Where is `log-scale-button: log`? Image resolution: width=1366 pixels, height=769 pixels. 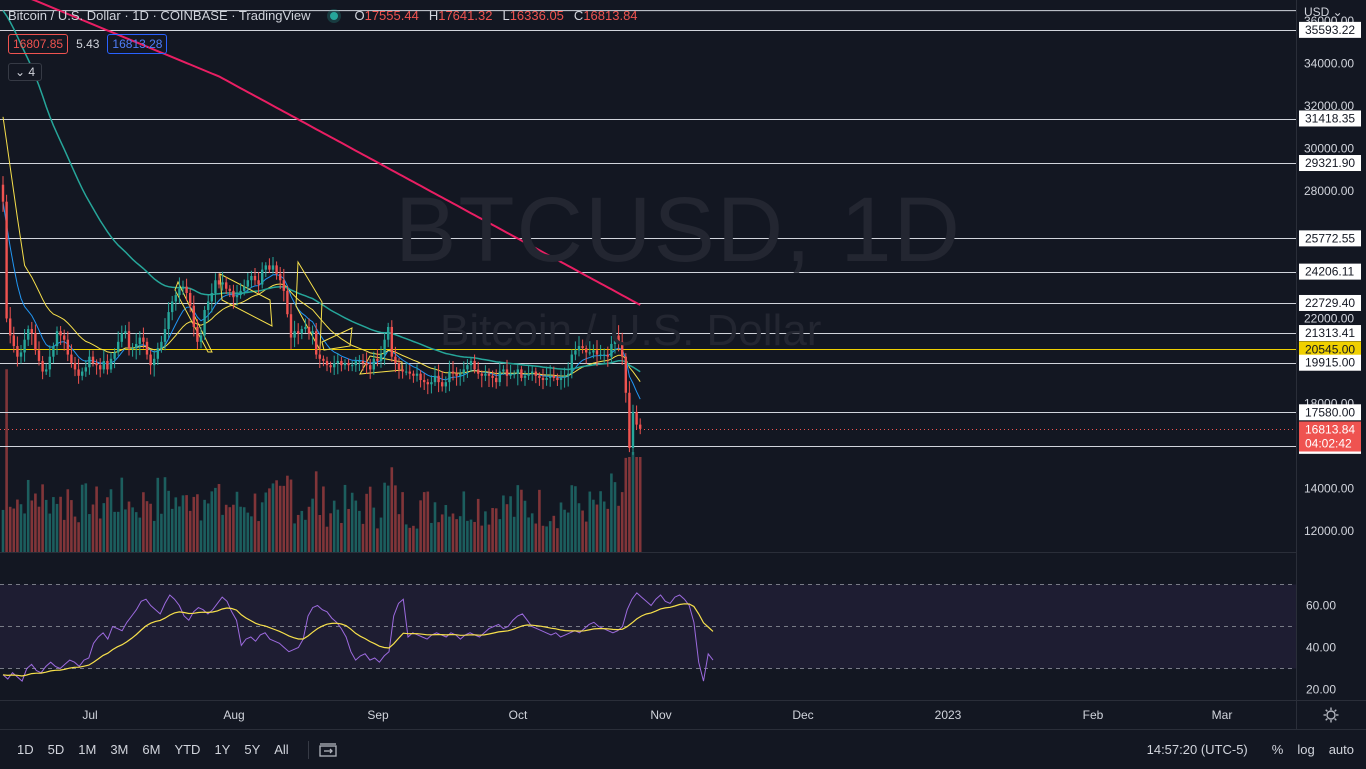
log-scale-button: log is located at coordinates (1306, 749).